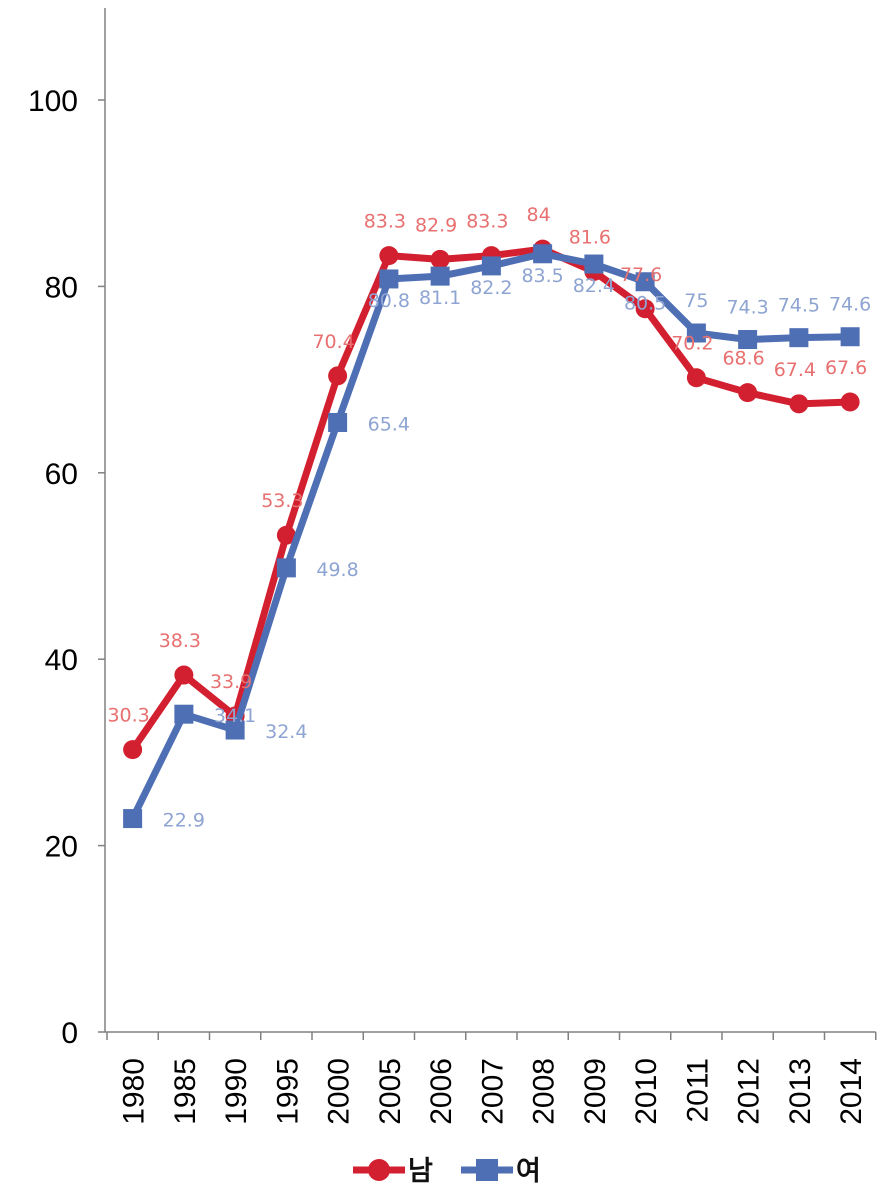 The image size is (887, 1201). Describe the element at coordinates (539, 215) in the screenshot. I see `data-label: 84` at that location.